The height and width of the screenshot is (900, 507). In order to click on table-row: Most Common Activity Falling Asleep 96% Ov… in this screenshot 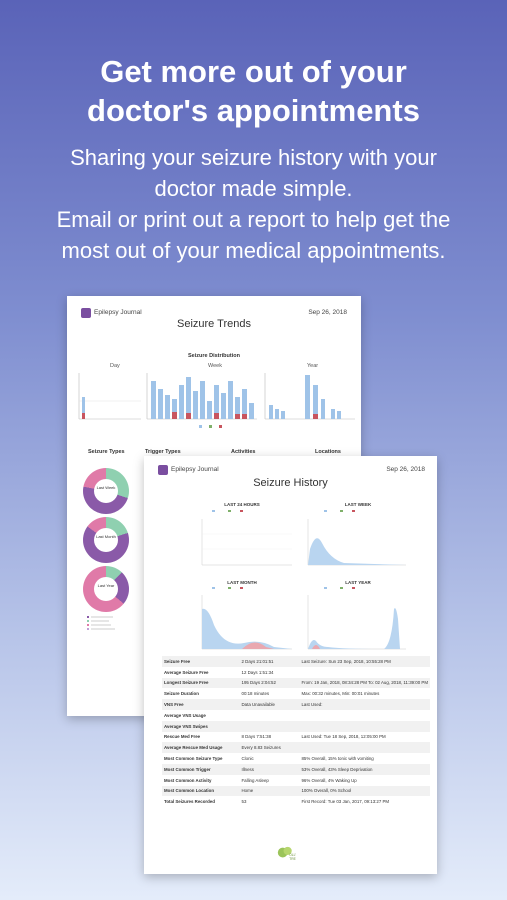, I will do `click(296, 780)`.